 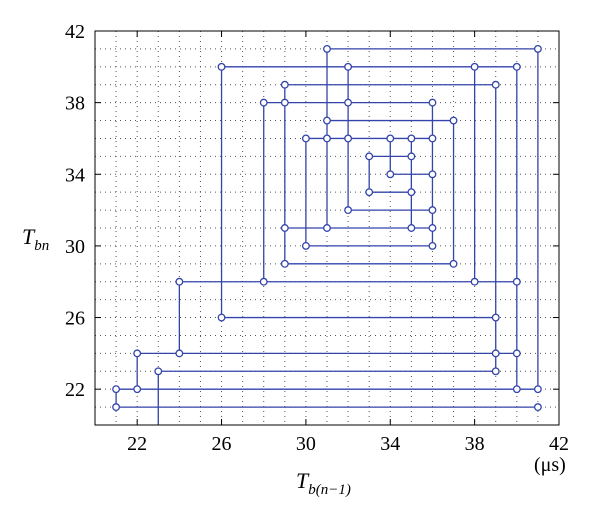 I want to click on x-axis-label: Tb(n−1), so click(x=323, y=483).